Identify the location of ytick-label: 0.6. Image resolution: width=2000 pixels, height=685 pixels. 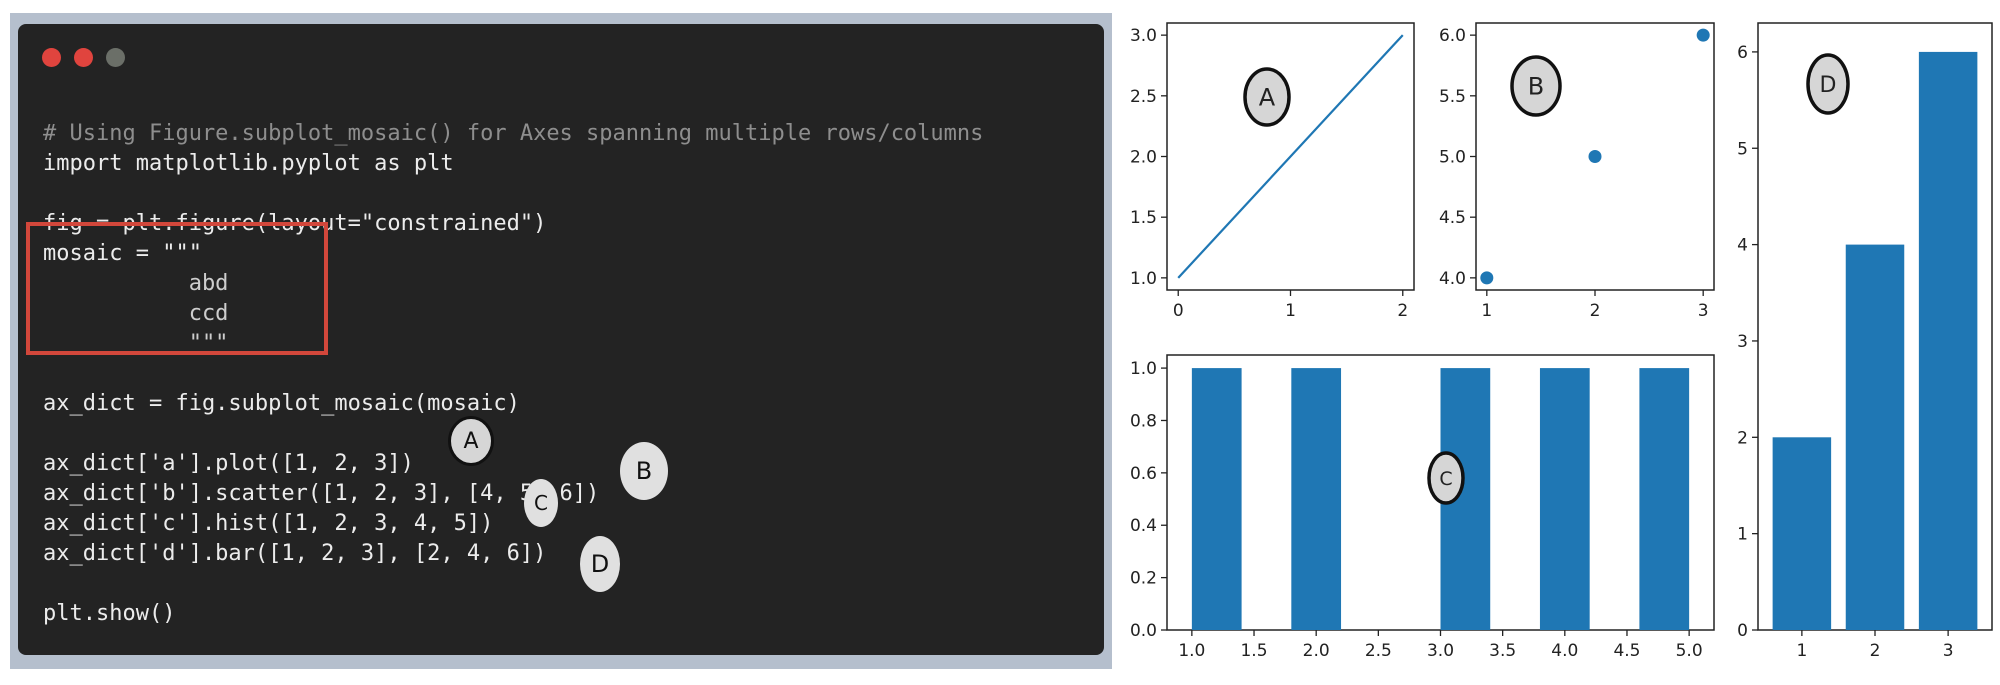
(1143, 474).